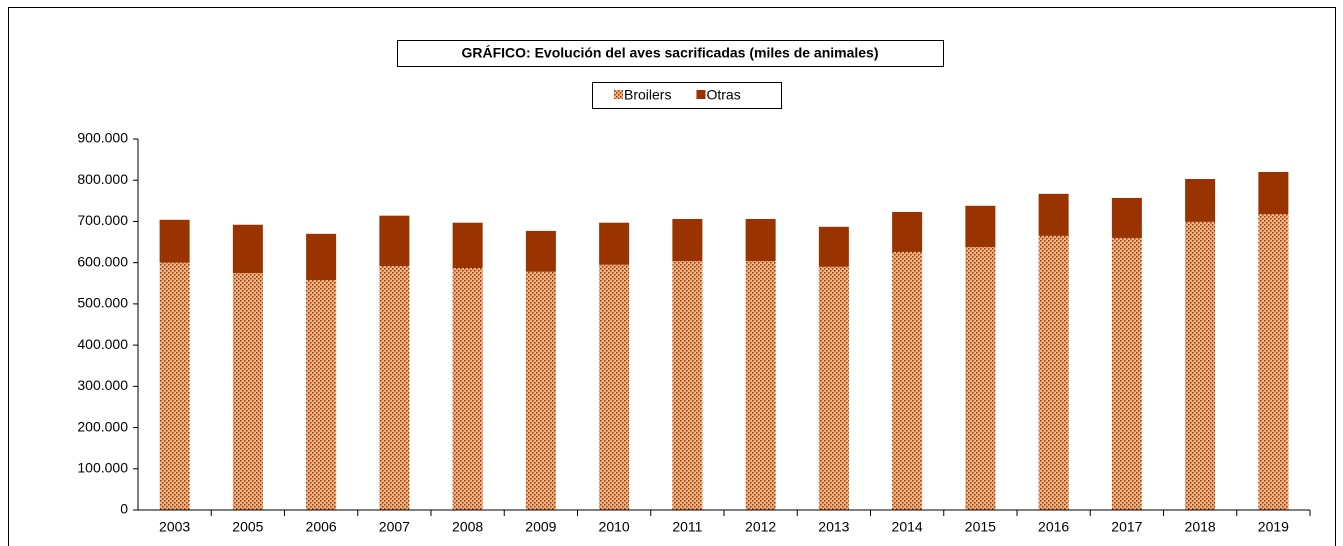 The image size is (1343, 546). What do you see at coordinates (907, 527) in the screenshot?
I see `x-tick-label: 2014` at bounding box center [907, 527].